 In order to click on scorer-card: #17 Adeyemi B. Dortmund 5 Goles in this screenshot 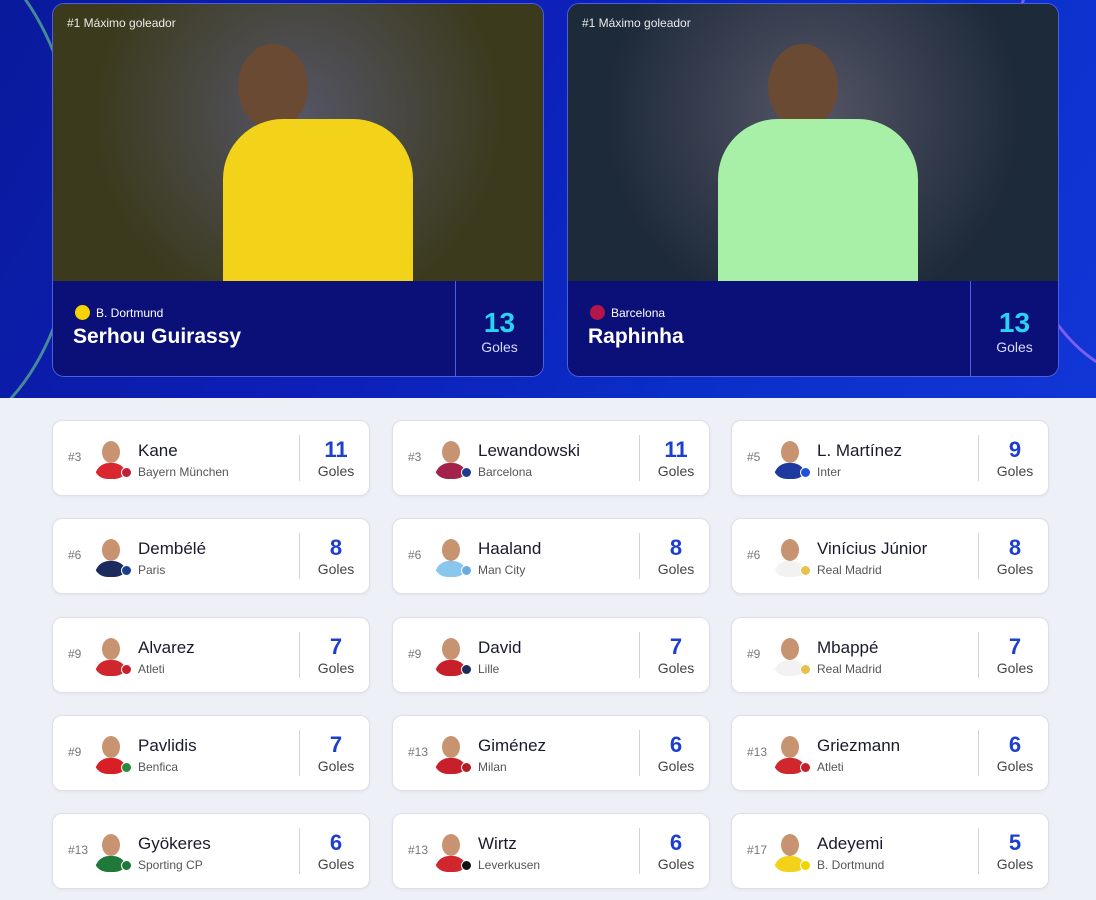, I will do `click(890, 851)`.